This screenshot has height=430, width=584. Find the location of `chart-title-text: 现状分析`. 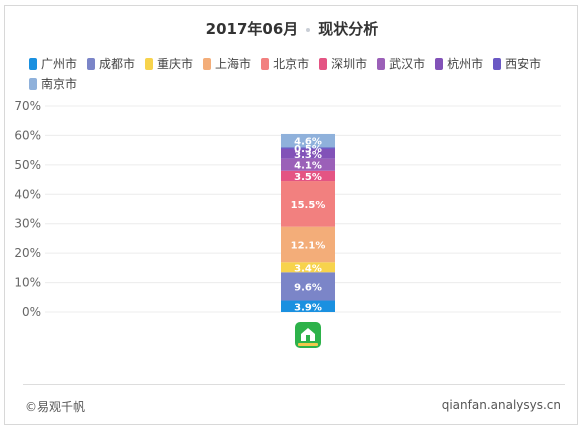

chart-title-text: 现状分析 is located at coordinates (348, 29).